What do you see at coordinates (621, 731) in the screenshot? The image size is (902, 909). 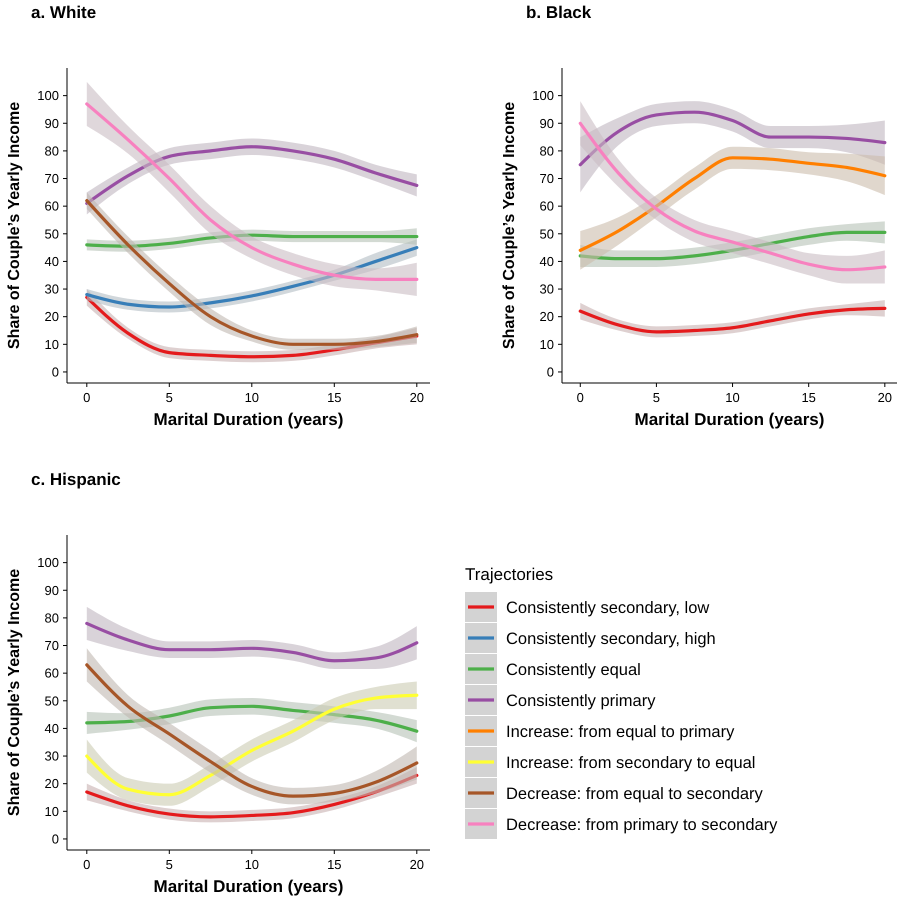 I see `legend-label: Increase: from equal to primary` at bounding box center [621, 731].